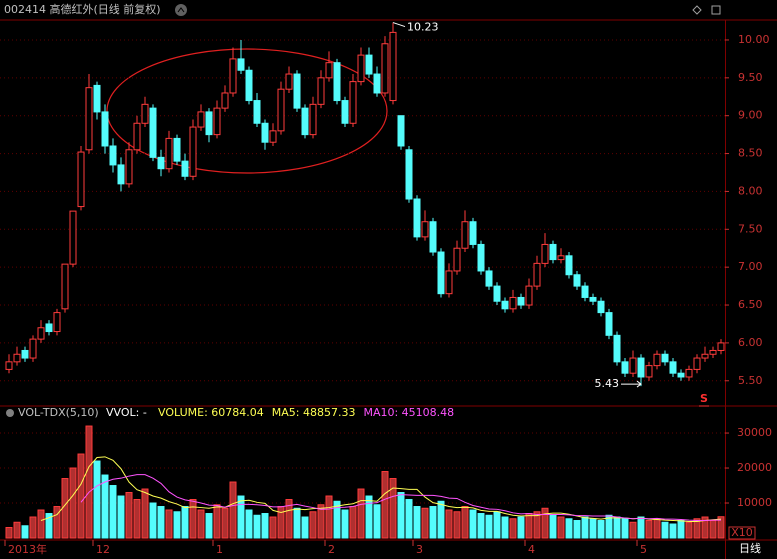 This screenshot has height=559, width=777. What do you see at coordinates (750, 228) in the screenshot?
I see `y-tick-label: 7.50` at bounding box center [750, 228].